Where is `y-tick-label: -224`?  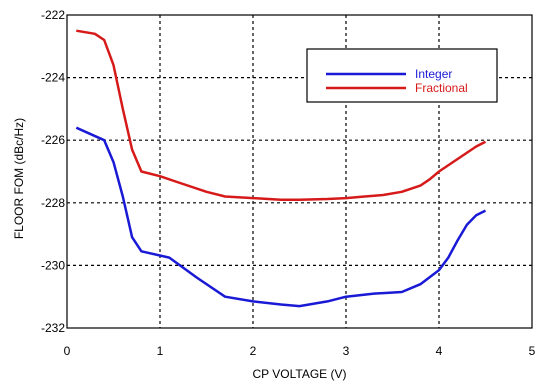
y-tick-label: -224 is located at coordinates (53, 78).